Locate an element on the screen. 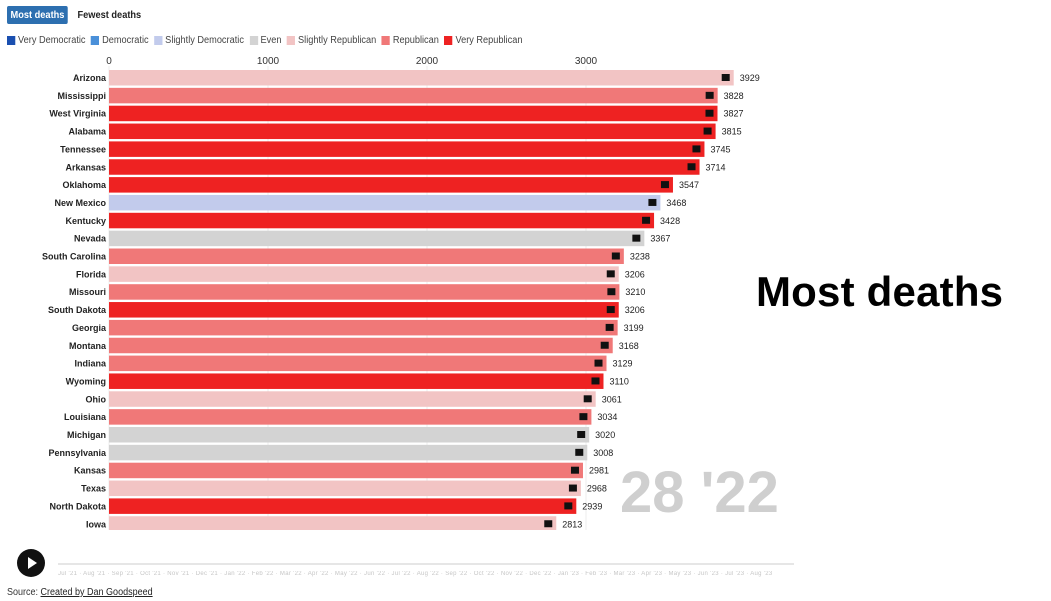 Image resolution: width=1051 pixels, height=601 pixels. legend-label: Slightly Republican is located at coordinates (337, 40).